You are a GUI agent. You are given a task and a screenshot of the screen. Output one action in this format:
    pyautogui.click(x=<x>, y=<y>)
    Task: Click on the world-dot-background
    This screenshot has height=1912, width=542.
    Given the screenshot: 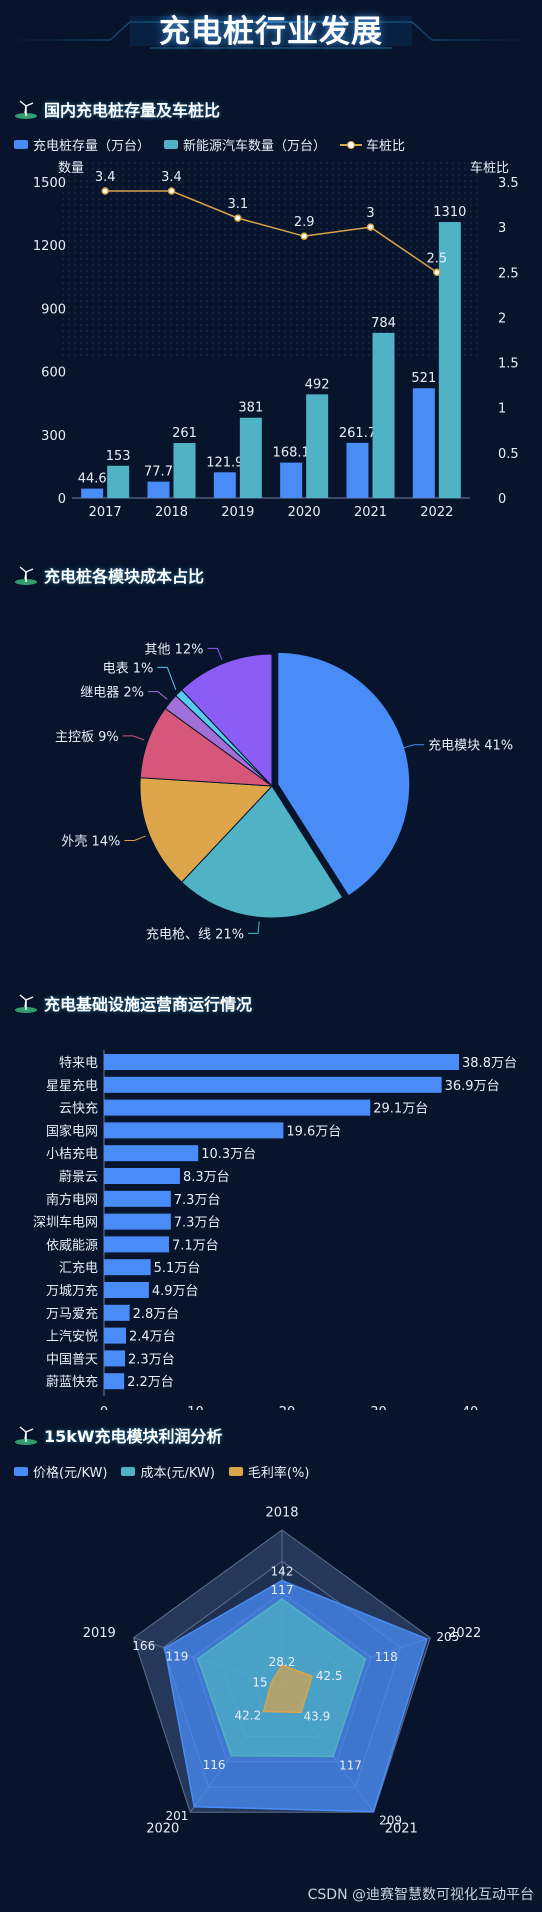 What is the action you would take?
    pyautogui.click(x=270, y=260)
    